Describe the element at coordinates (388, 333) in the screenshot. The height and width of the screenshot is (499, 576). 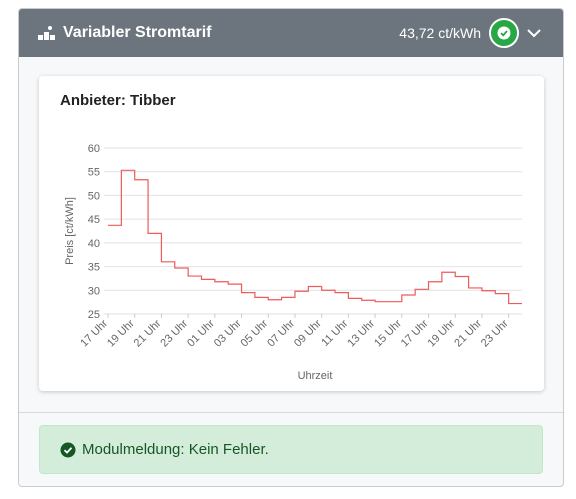
I see `x-tick-label: 15 Uhr` at that location.